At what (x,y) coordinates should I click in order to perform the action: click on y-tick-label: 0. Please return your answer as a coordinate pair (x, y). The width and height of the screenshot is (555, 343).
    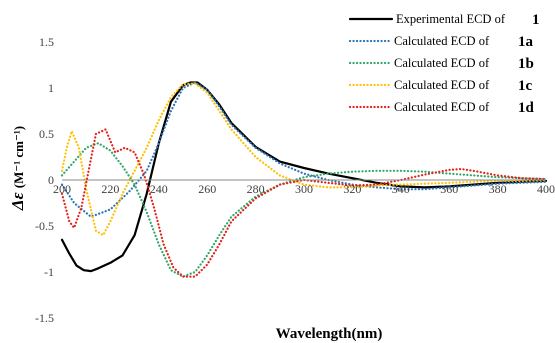
    Looking at the image, I should click on (51, 180).